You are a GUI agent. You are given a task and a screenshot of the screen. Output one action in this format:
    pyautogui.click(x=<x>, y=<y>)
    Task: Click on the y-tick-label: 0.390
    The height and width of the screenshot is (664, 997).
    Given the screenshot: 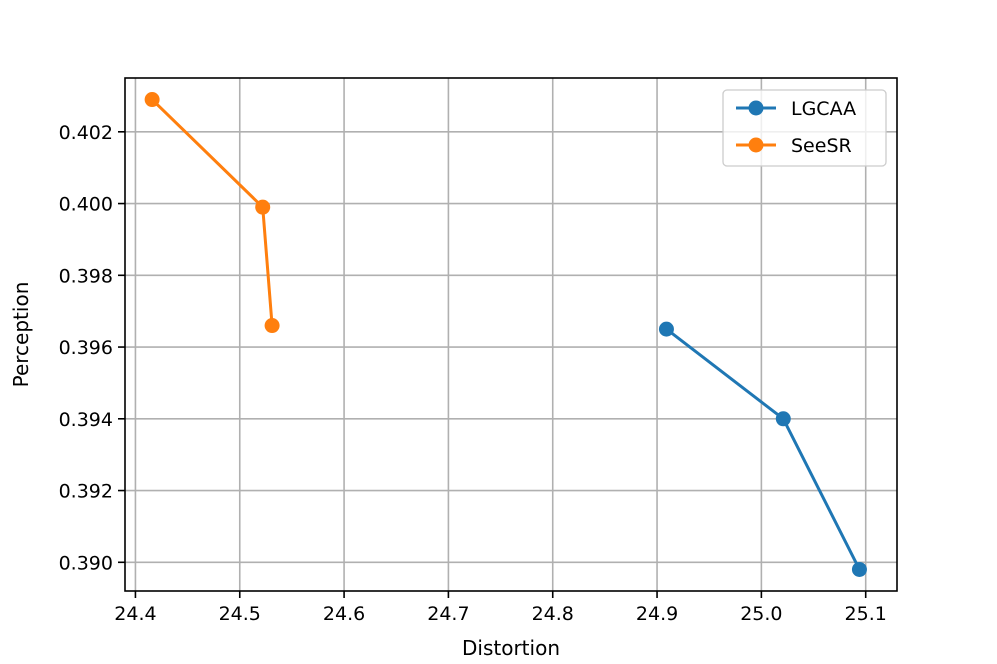 What is the action you would take?
    pyautogui.click(x=86, y=563)
    